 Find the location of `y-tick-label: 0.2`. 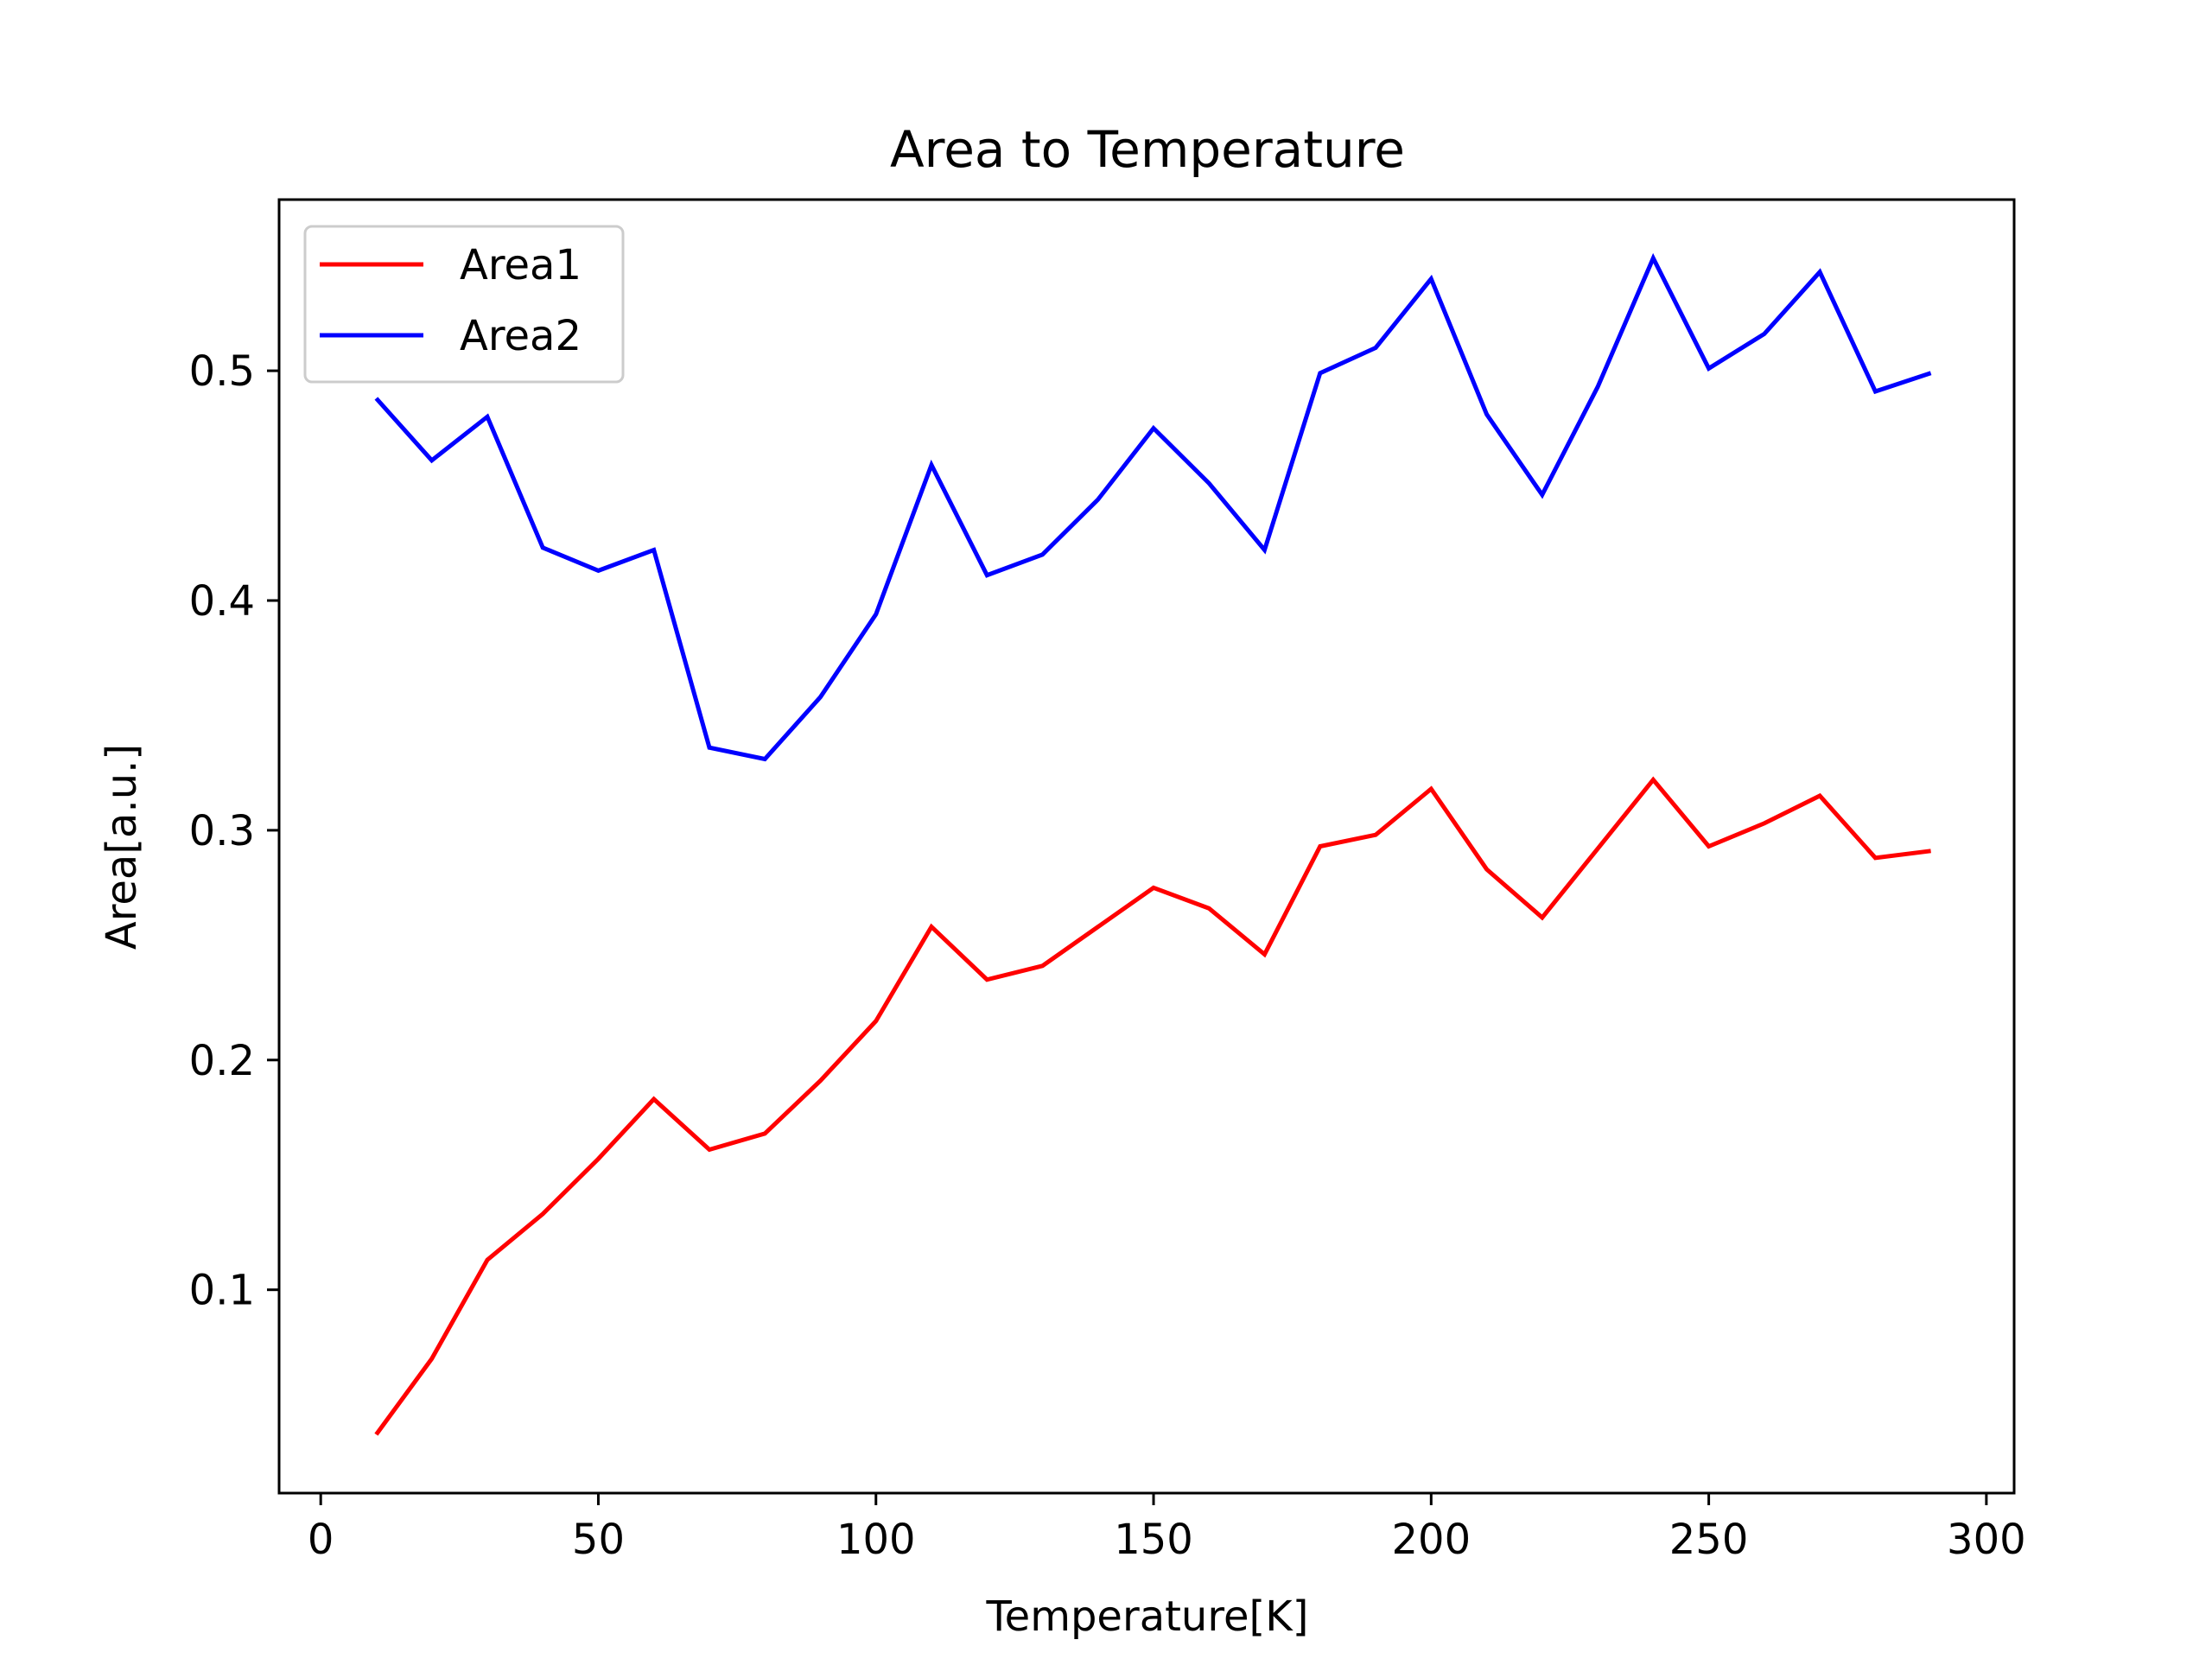

y-tick-label: 0.2 is located at coordinates (222, 1061).